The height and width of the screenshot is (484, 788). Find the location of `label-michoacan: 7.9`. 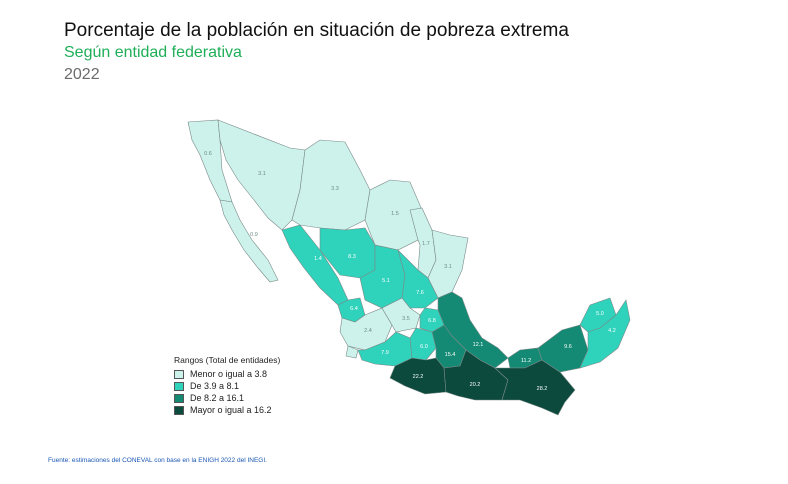

label-michoacan: 7.9 is located at coordinates (385, 353).